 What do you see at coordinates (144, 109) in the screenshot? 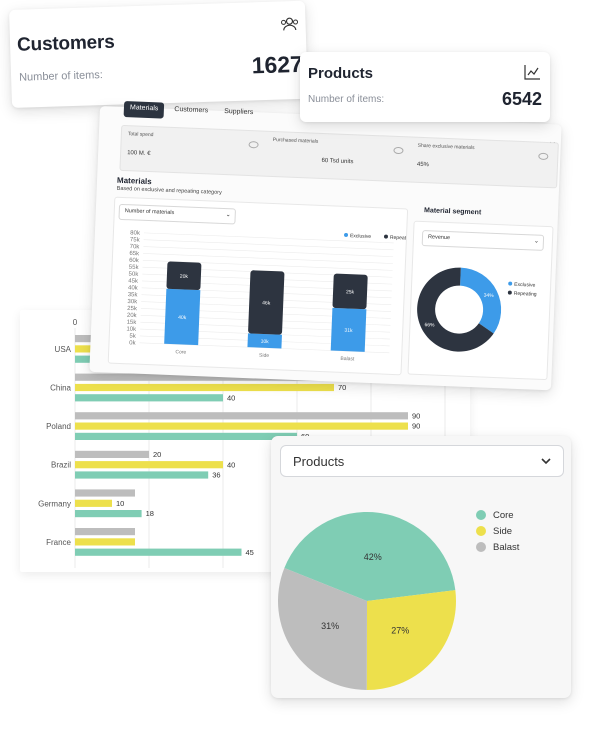
I see `tab-materials: Materials` at bounding box center [144, 109].